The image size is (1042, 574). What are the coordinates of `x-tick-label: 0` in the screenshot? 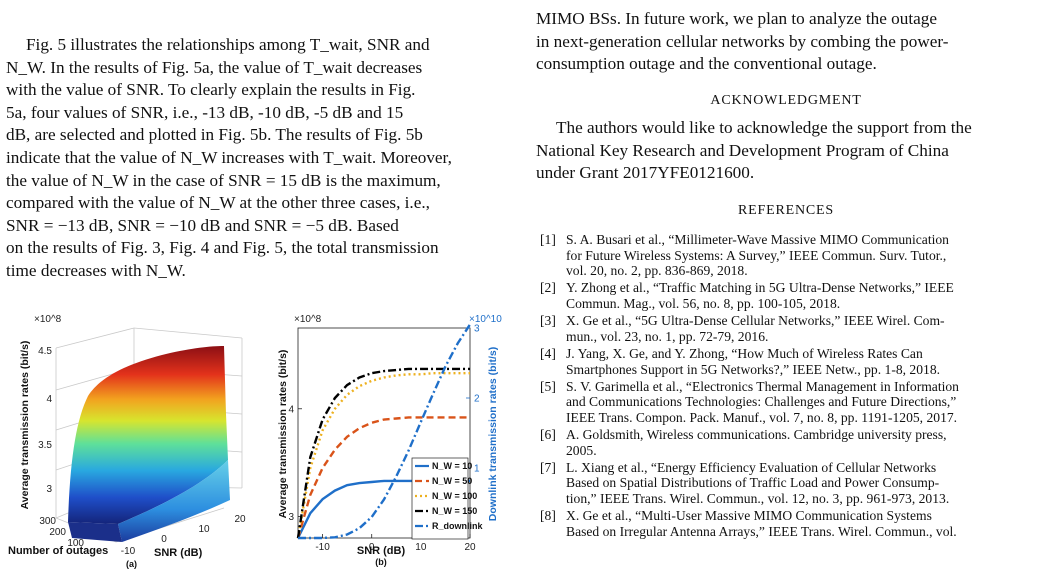 It's located at (372, 547).